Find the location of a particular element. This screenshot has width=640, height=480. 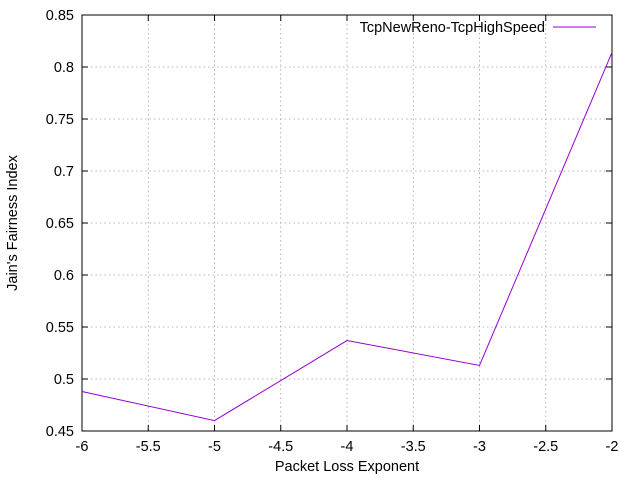

x-tick-label: -4 is located at coordinates (347, 447).